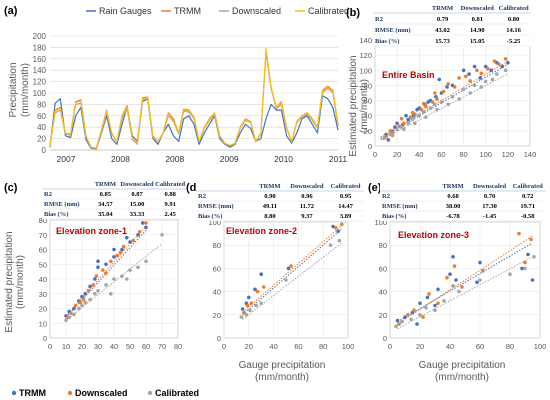 This screenshot has height=400, width=550. What do you see at coordinates (43, 294) in the screenshot?
I see `ytick-label: 30` at bounding box center [43, 294].